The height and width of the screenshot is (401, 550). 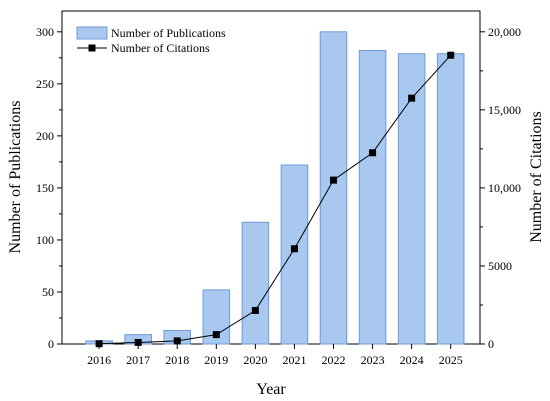 I want to click on legend-bar-label: Number of Publications, so click(x=168, y=33).